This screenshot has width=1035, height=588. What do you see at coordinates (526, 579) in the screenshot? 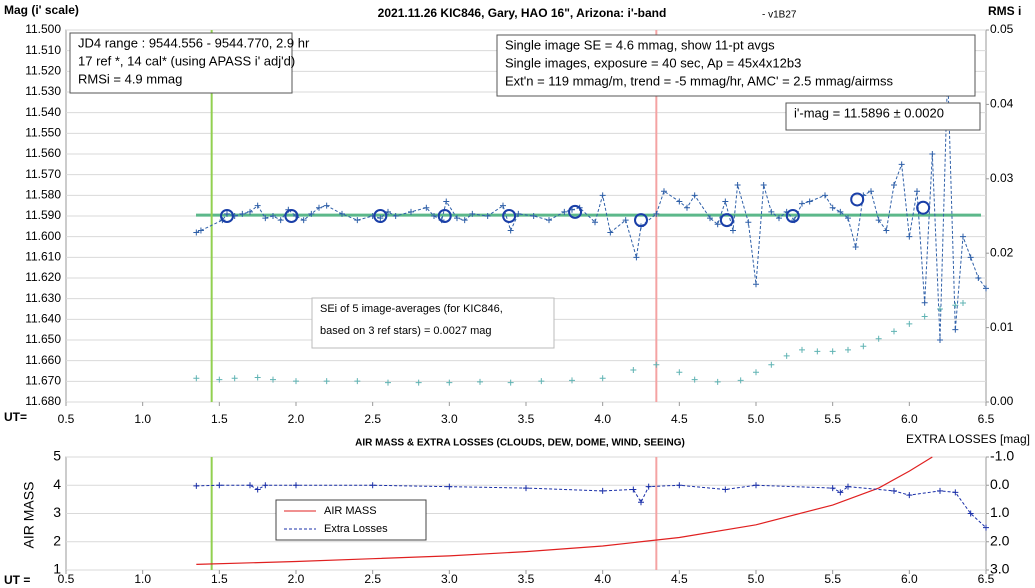
I see `x-tick-label: 3.5` at bounding box center [526, 579].